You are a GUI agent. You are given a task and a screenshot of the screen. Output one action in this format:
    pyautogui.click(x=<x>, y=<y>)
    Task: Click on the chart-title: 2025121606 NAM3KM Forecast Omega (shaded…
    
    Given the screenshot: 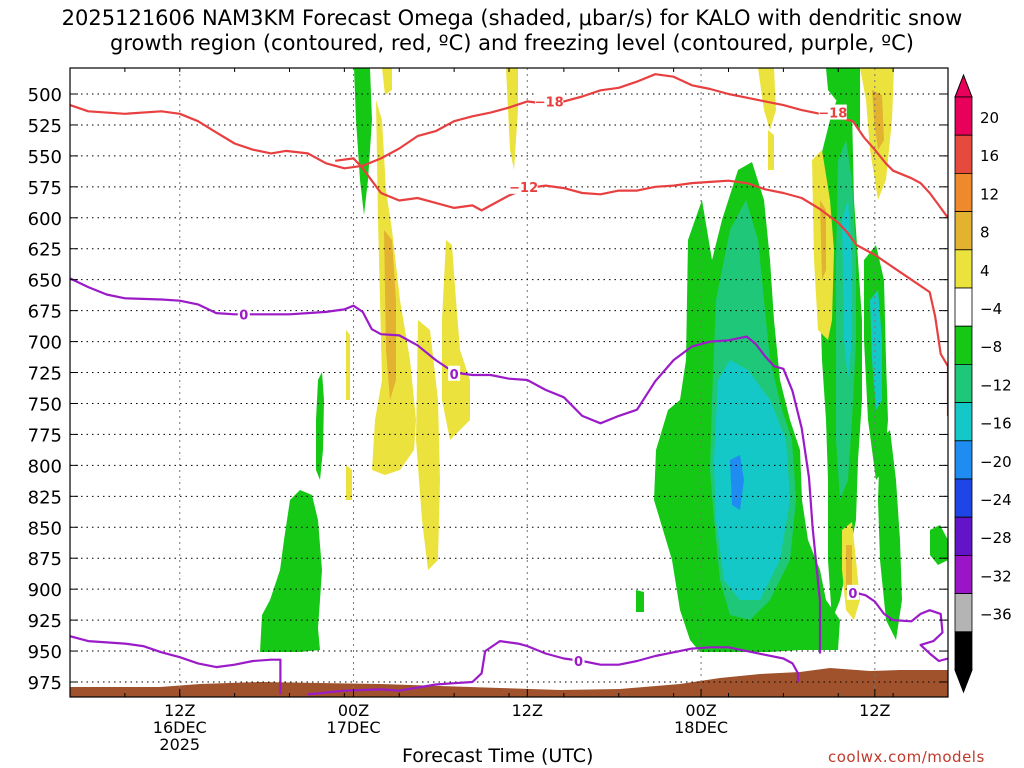 What is the action you would take?
    pyautogui.click(x=512, y=31)
    